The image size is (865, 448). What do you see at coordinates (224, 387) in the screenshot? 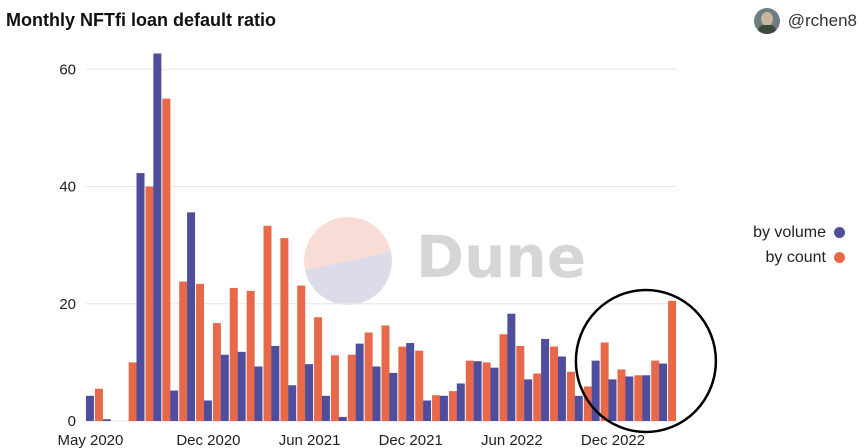
I see `bar-by-volume-8: Jan 2021 – by volume: 11.3` at bounding box center [224, 387].